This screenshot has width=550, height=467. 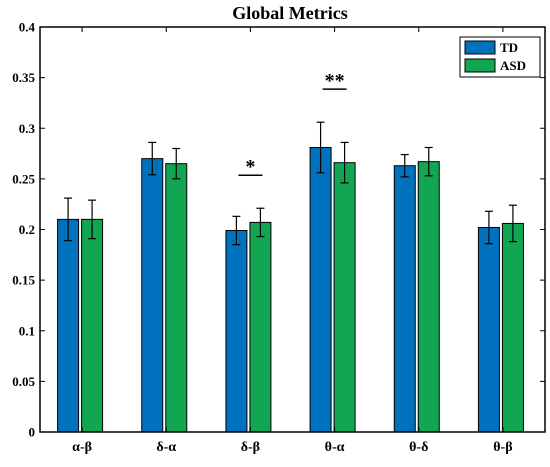 I want to click on x-category-label: δ-α, so click(x=166, y=447).